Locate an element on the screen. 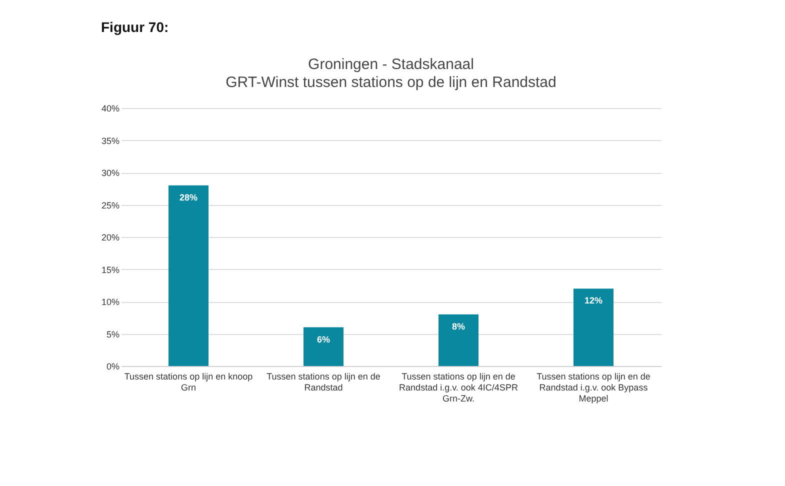 Image resolution: width=785 pixels, height=486 pixels. x-tick-label: Tussen stations op lijn en knoop Grn is located at coordinates (188, 382).